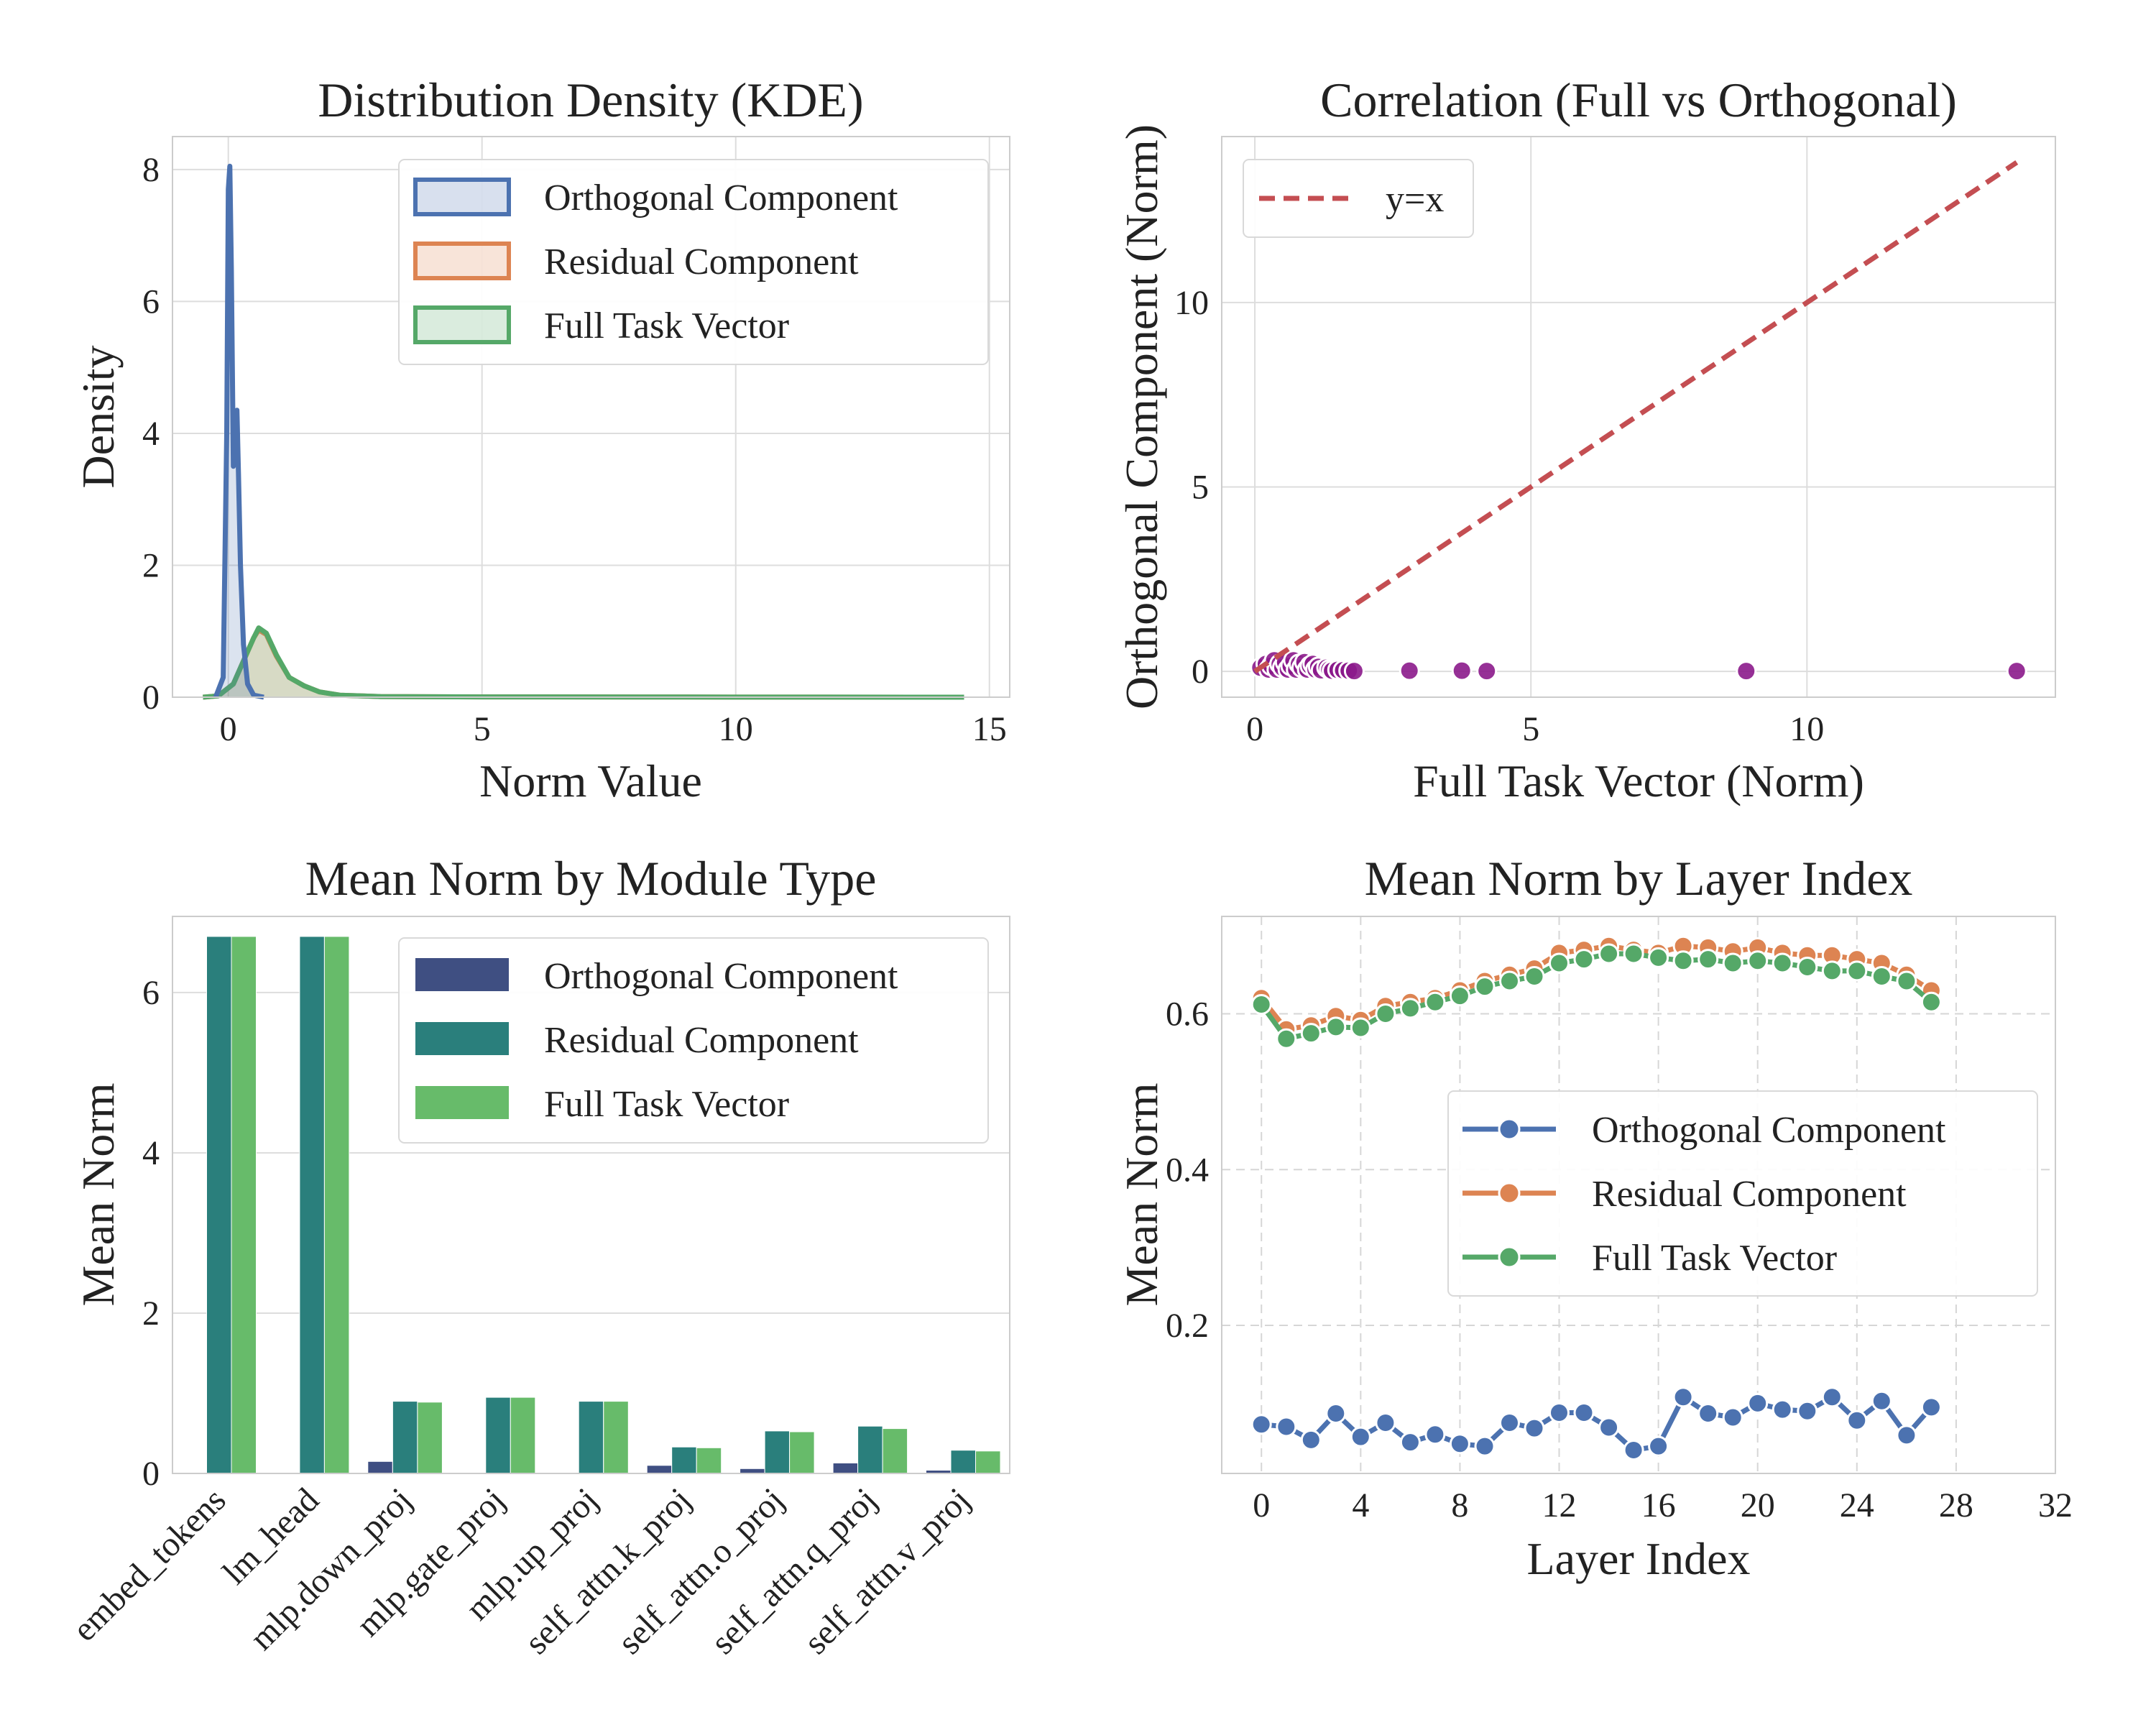 The image size is (2156, 1725). Describe the element at coordinates (1200, 488) in the screenshot. I see `scatter-y-tick-label: 5` at that location.